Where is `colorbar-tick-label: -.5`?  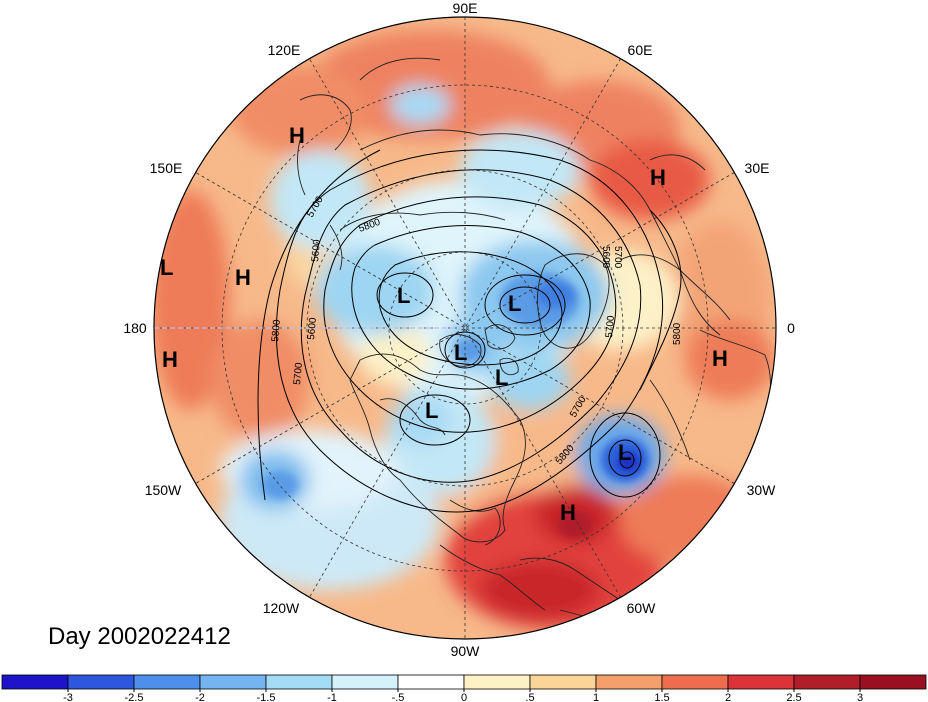 colorbar-tick-label: -.5 is located at coordinates (398, 697).